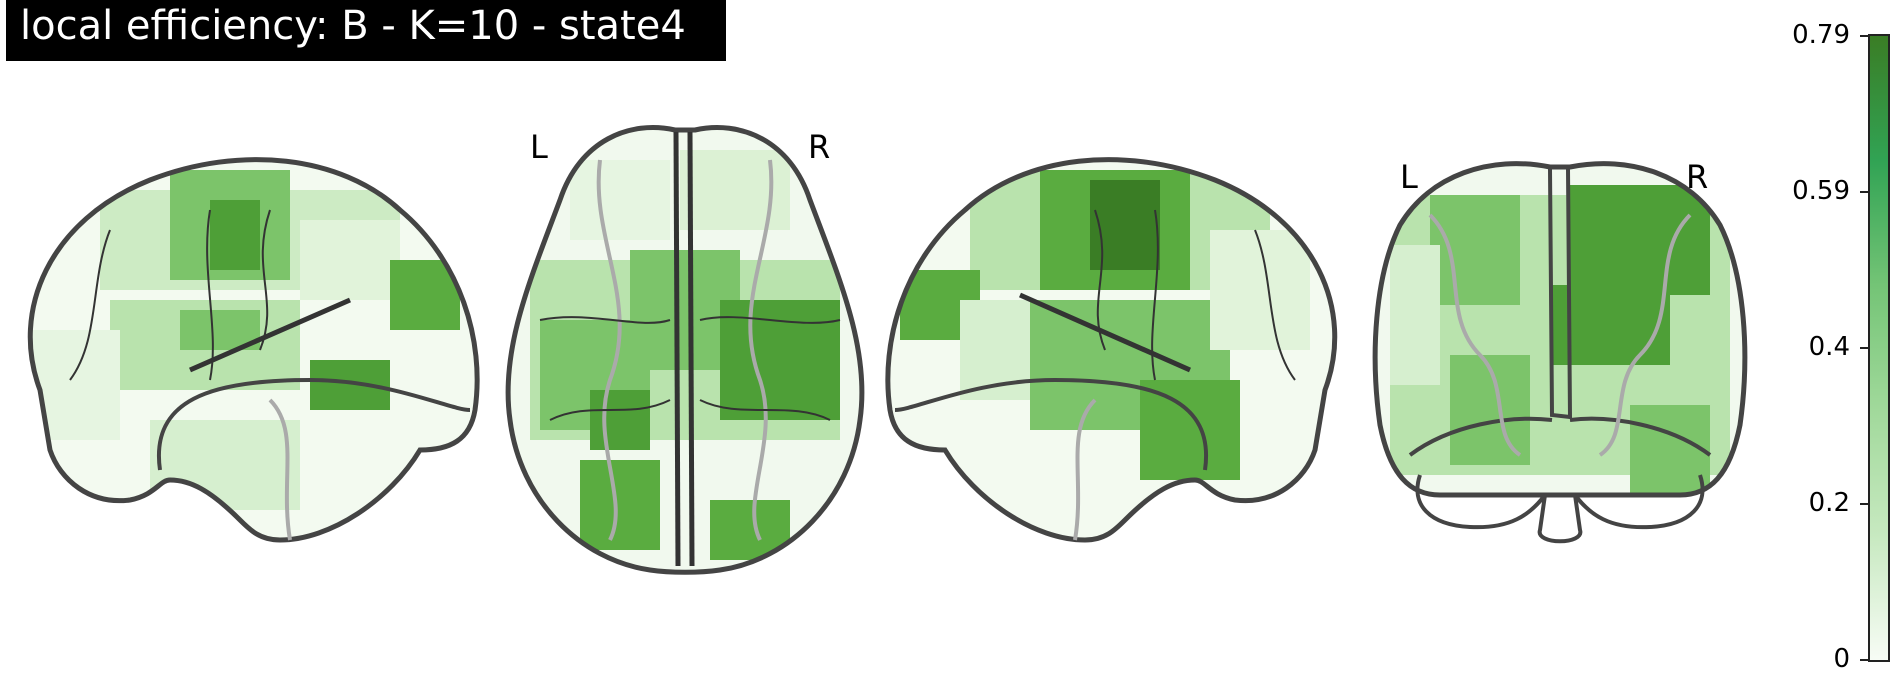 The image size is (1900, 700). What do you see at coordinates (1821, 191) in the screenshot?
I see `colorbar-tick-label: 0.59` at bounding box center [1821, 191].